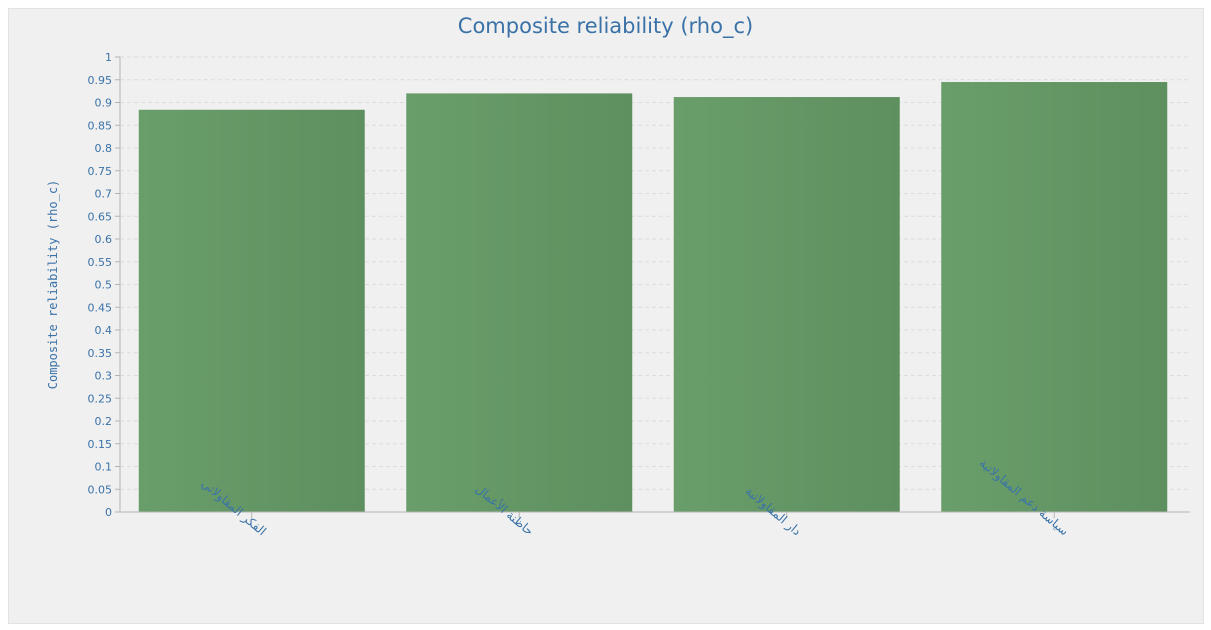  Describe the element at coordinates (100, 444) in the screenshot. I see `y-tick-label: 0.15` at that location.